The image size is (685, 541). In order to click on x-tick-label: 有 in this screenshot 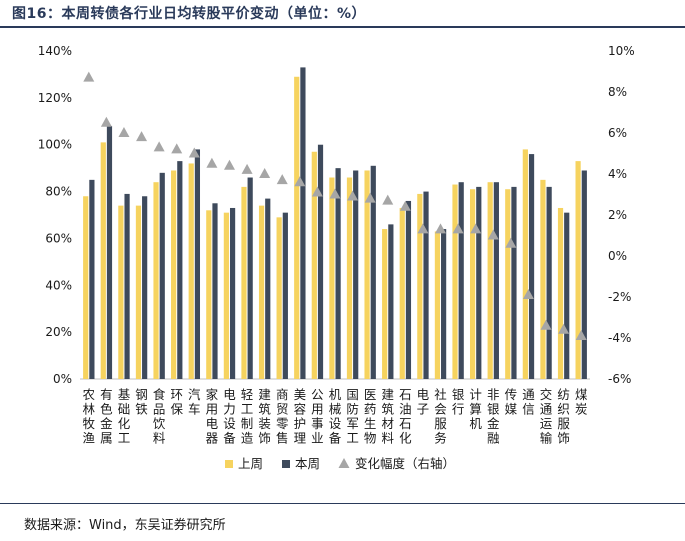, I will do `click(106, 394)`.